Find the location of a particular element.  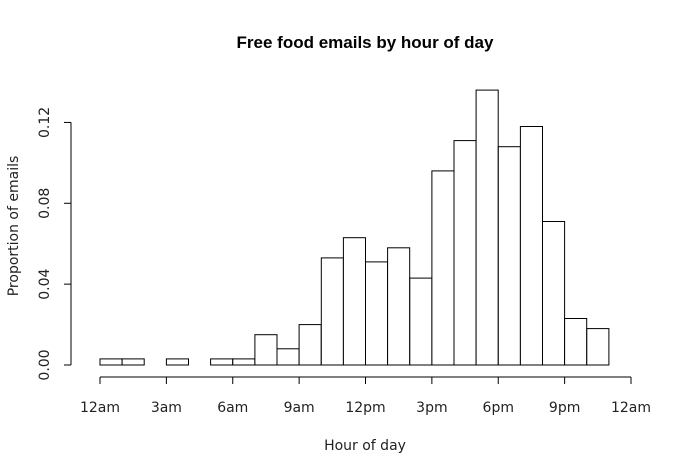

y-axis-label: Proportion of emails is located at coordinates (14, 226).